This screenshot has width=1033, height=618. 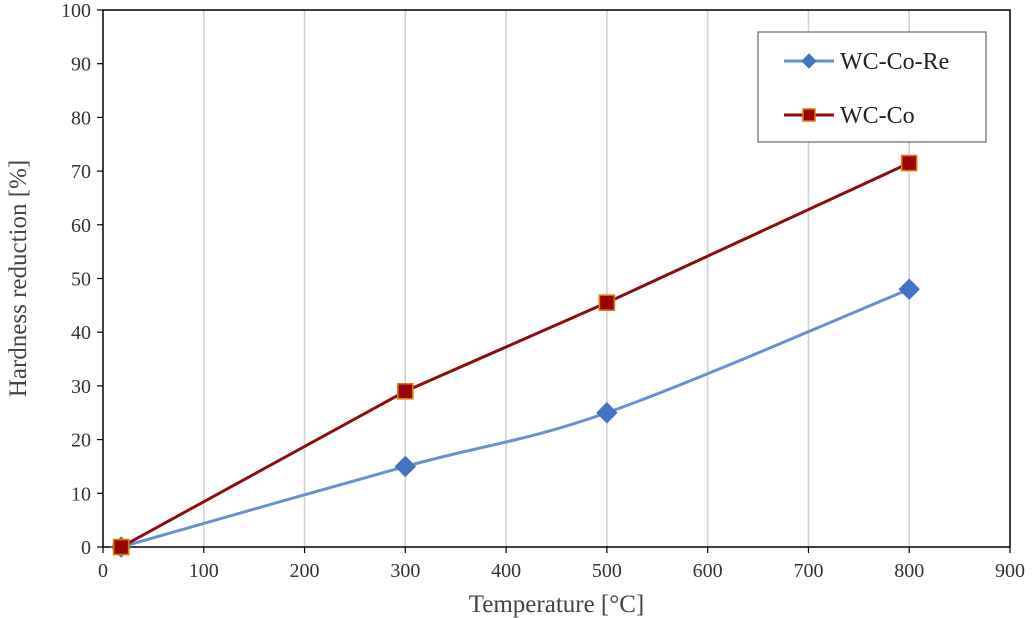 What do you see at coordinates (103, 571) in the screenshot?
I see `x-tick-label: 0` at bounding box center [103, 571].